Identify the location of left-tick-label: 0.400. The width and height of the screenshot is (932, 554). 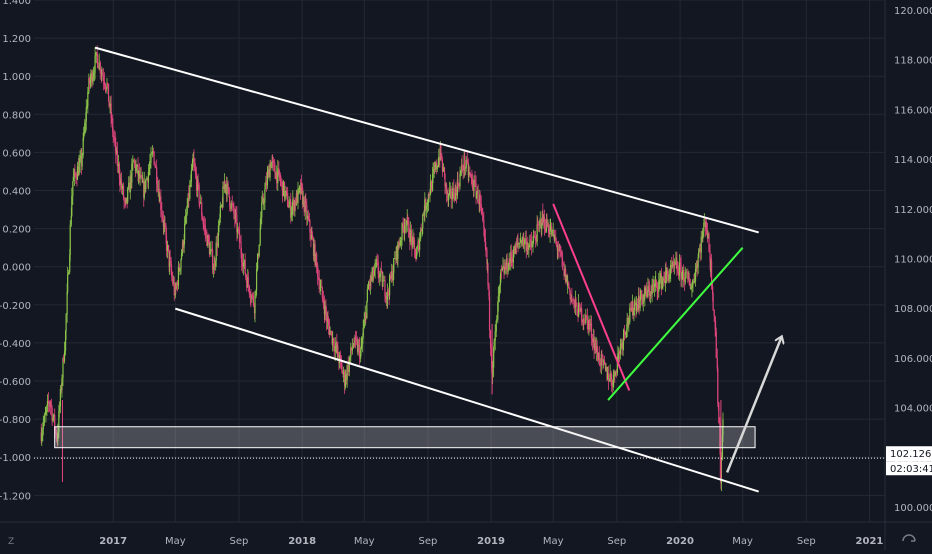
(16, 192).